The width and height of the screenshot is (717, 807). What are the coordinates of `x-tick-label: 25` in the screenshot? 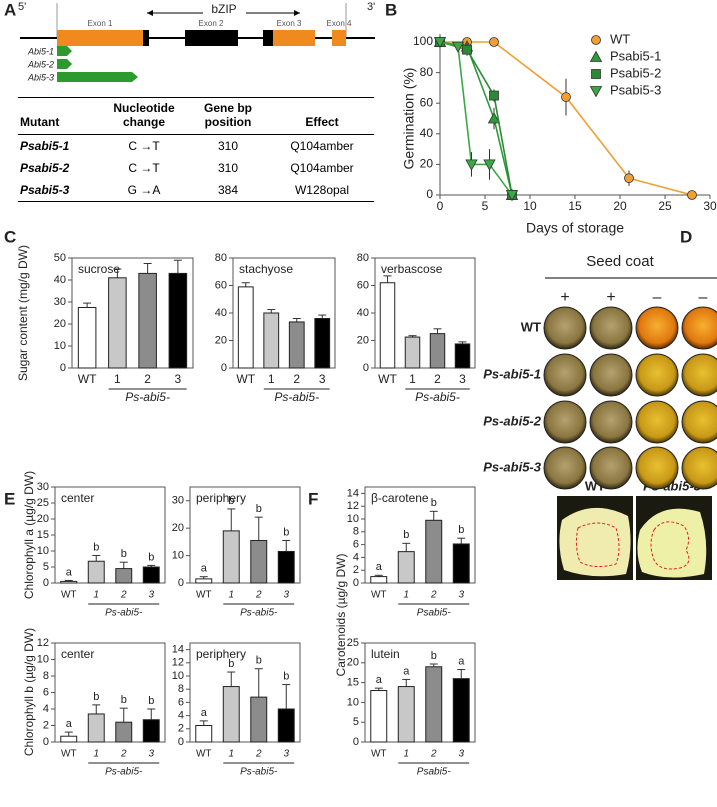 It's located at (665, 206).